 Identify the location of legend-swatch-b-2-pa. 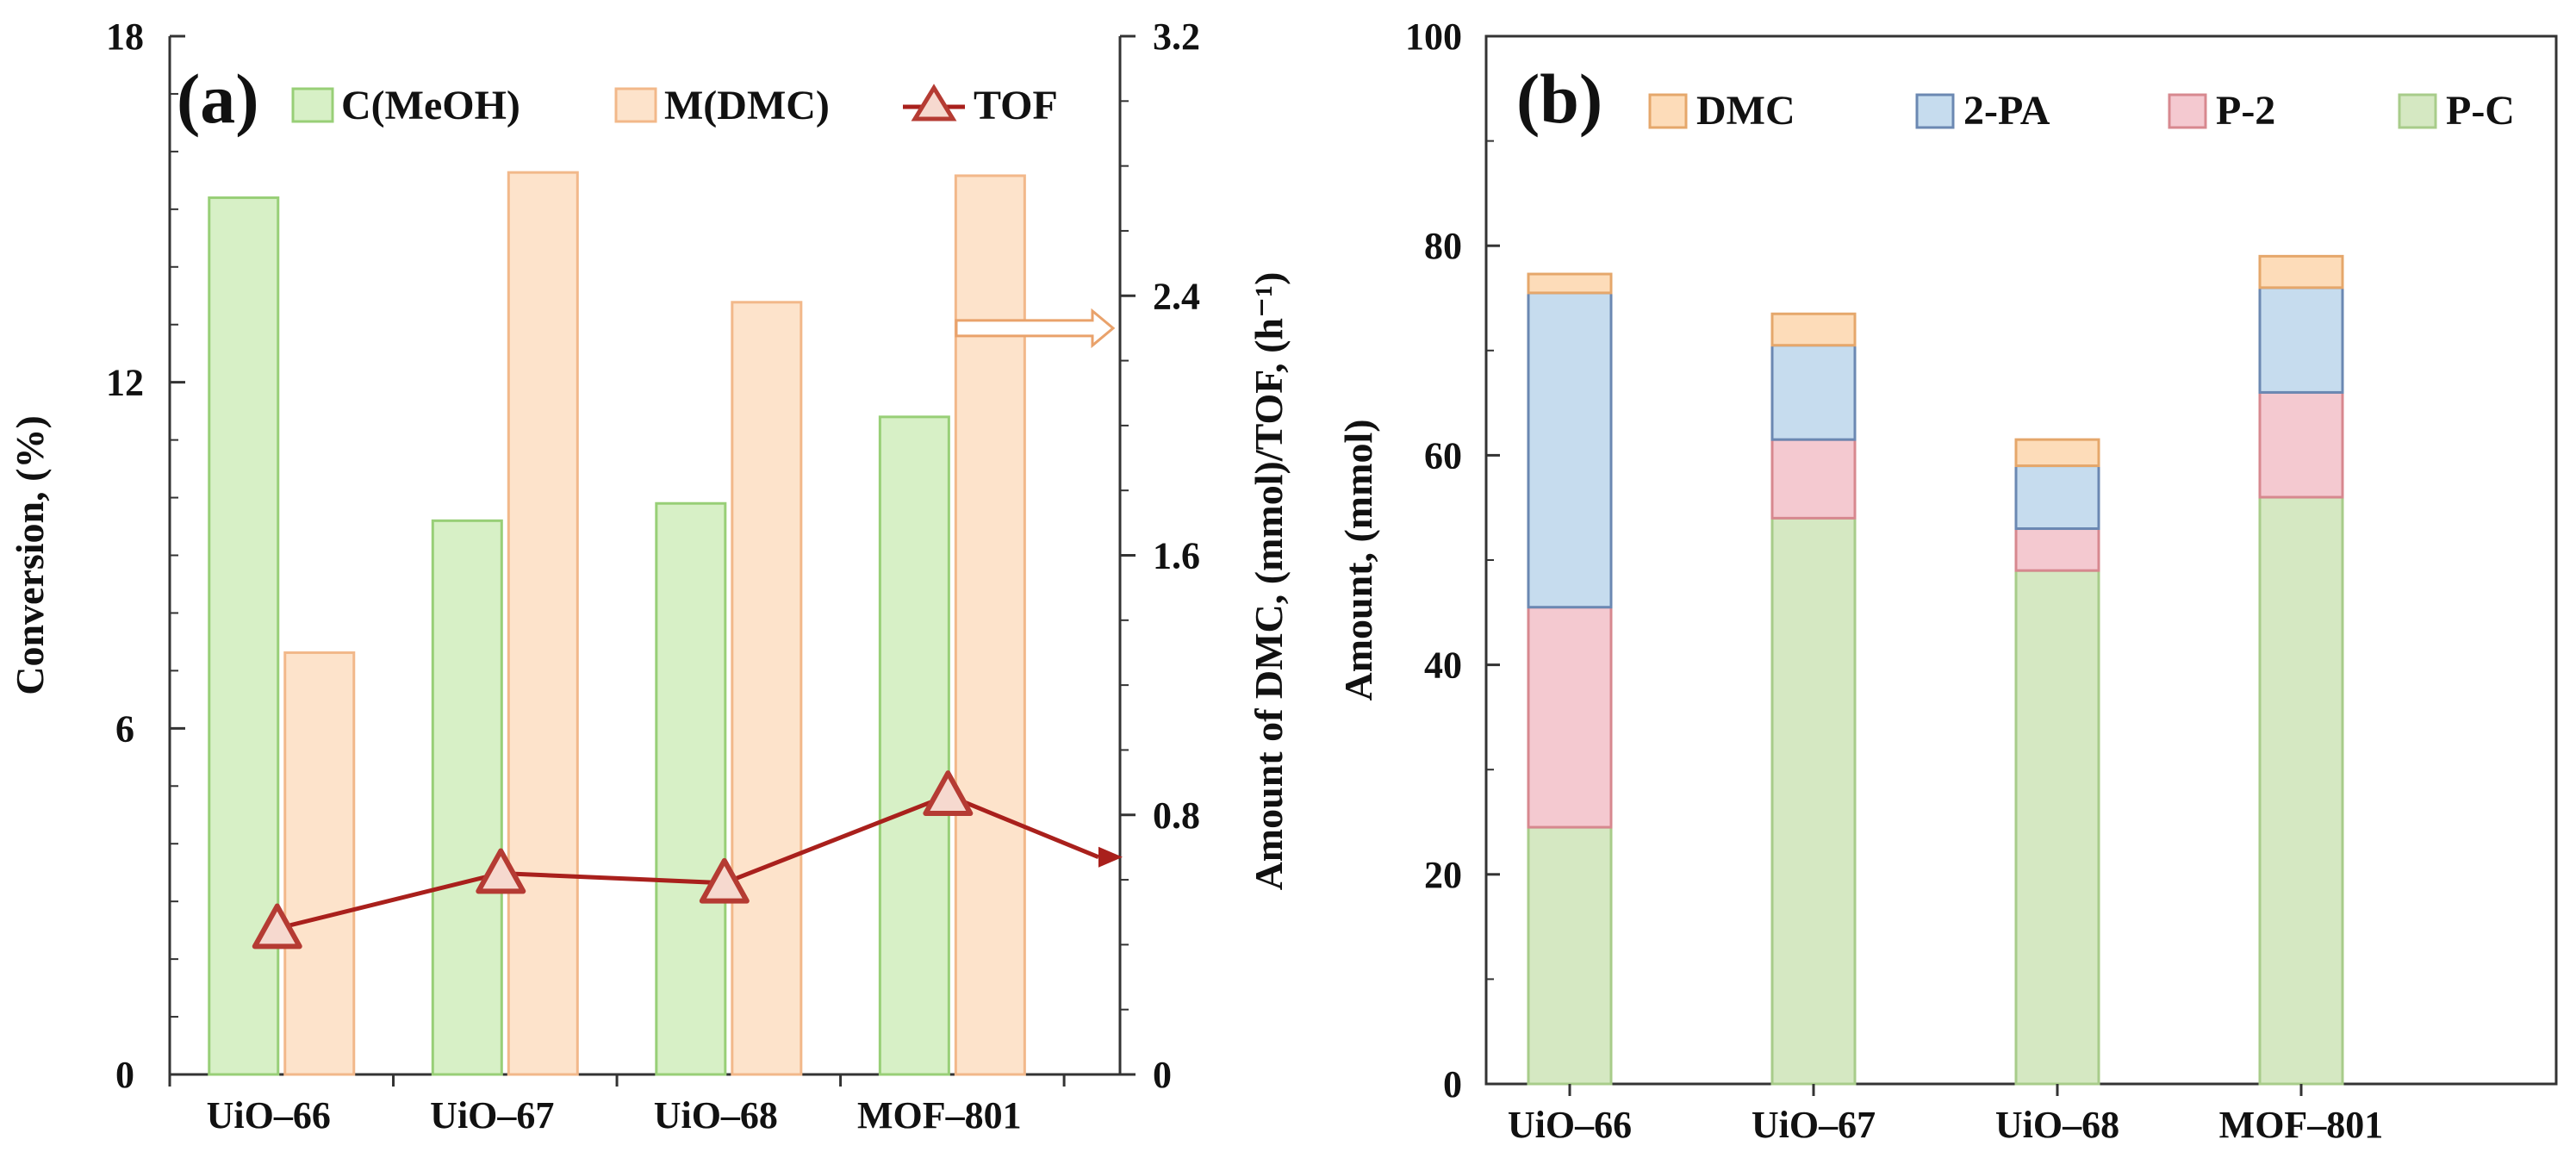
(1935, 111).